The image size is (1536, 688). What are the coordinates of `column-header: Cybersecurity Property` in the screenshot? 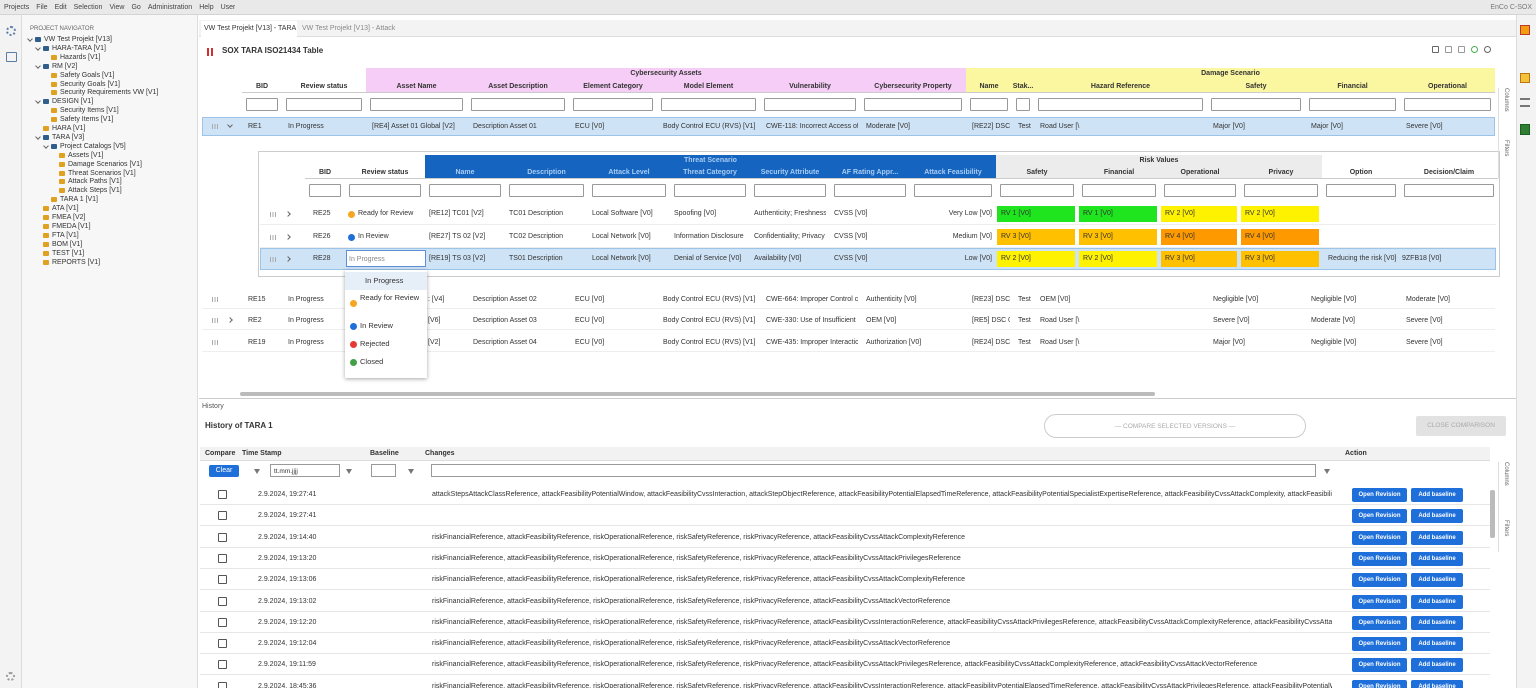 It's located at (913, 86).